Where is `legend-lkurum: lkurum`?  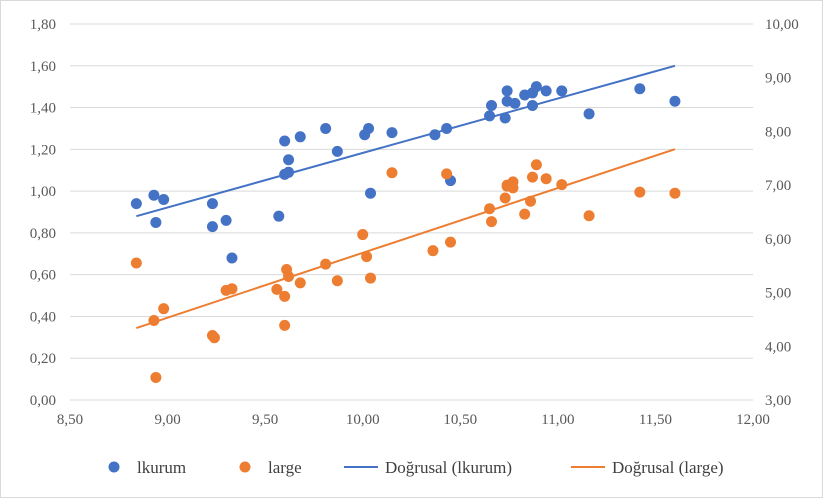
legend-lkurum: lkurum is located at coordinates (147, 467).